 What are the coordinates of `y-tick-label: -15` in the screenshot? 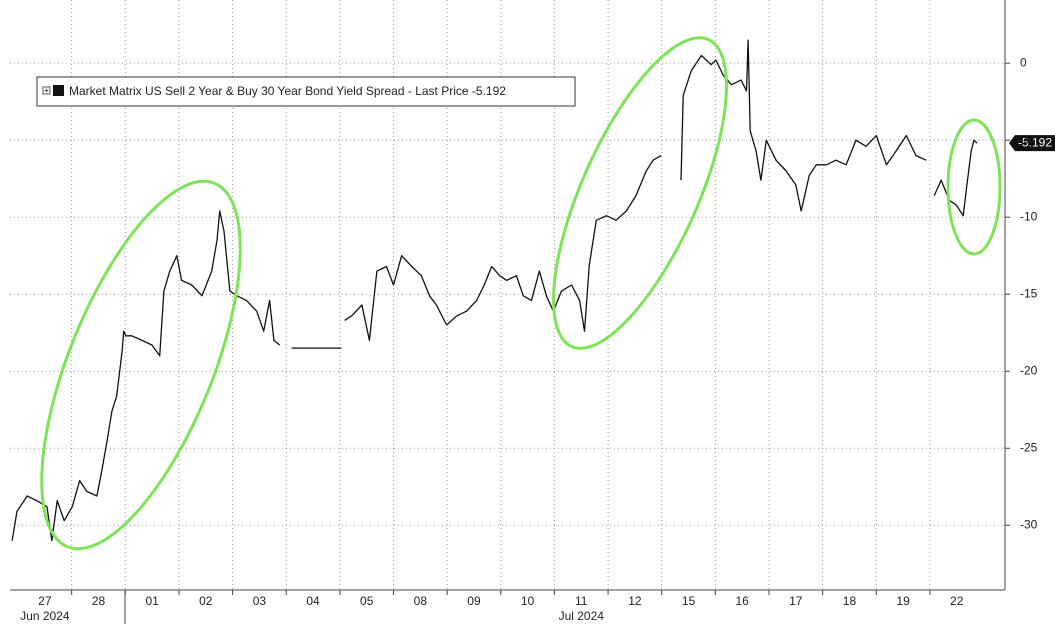 It's located at (1029, 293).